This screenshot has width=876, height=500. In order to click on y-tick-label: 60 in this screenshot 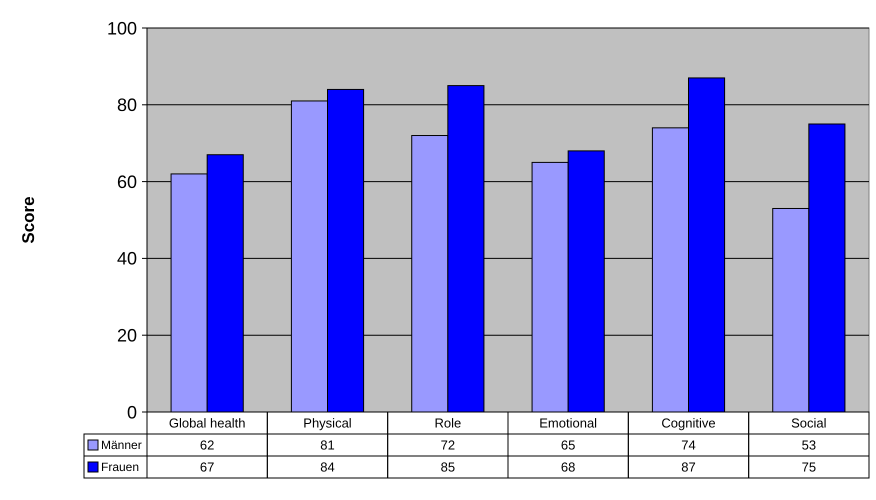, I will do `click(126, 182)`.